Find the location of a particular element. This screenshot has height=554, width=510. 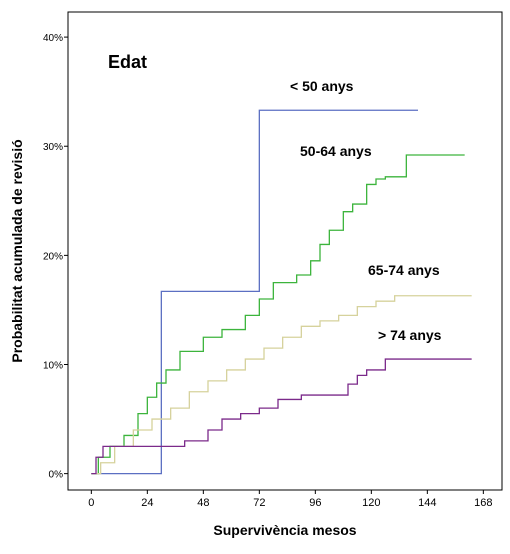

x-tick-label: 48 is located at coordinates (203, 503).